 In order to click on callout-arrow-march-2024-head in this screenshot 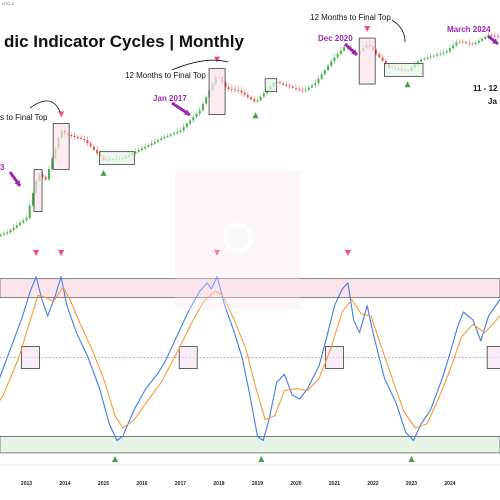, I will do `click(495, 41)`.